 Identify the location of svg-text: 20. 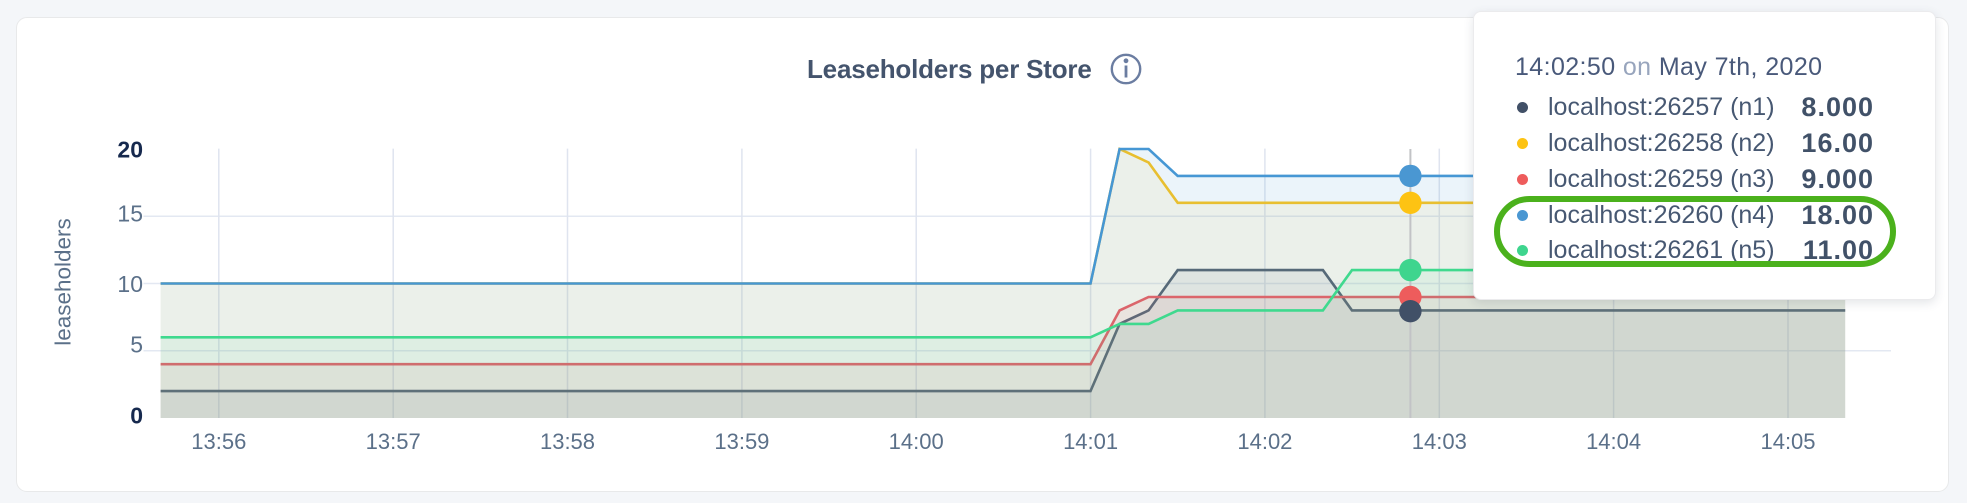
(130, 150).